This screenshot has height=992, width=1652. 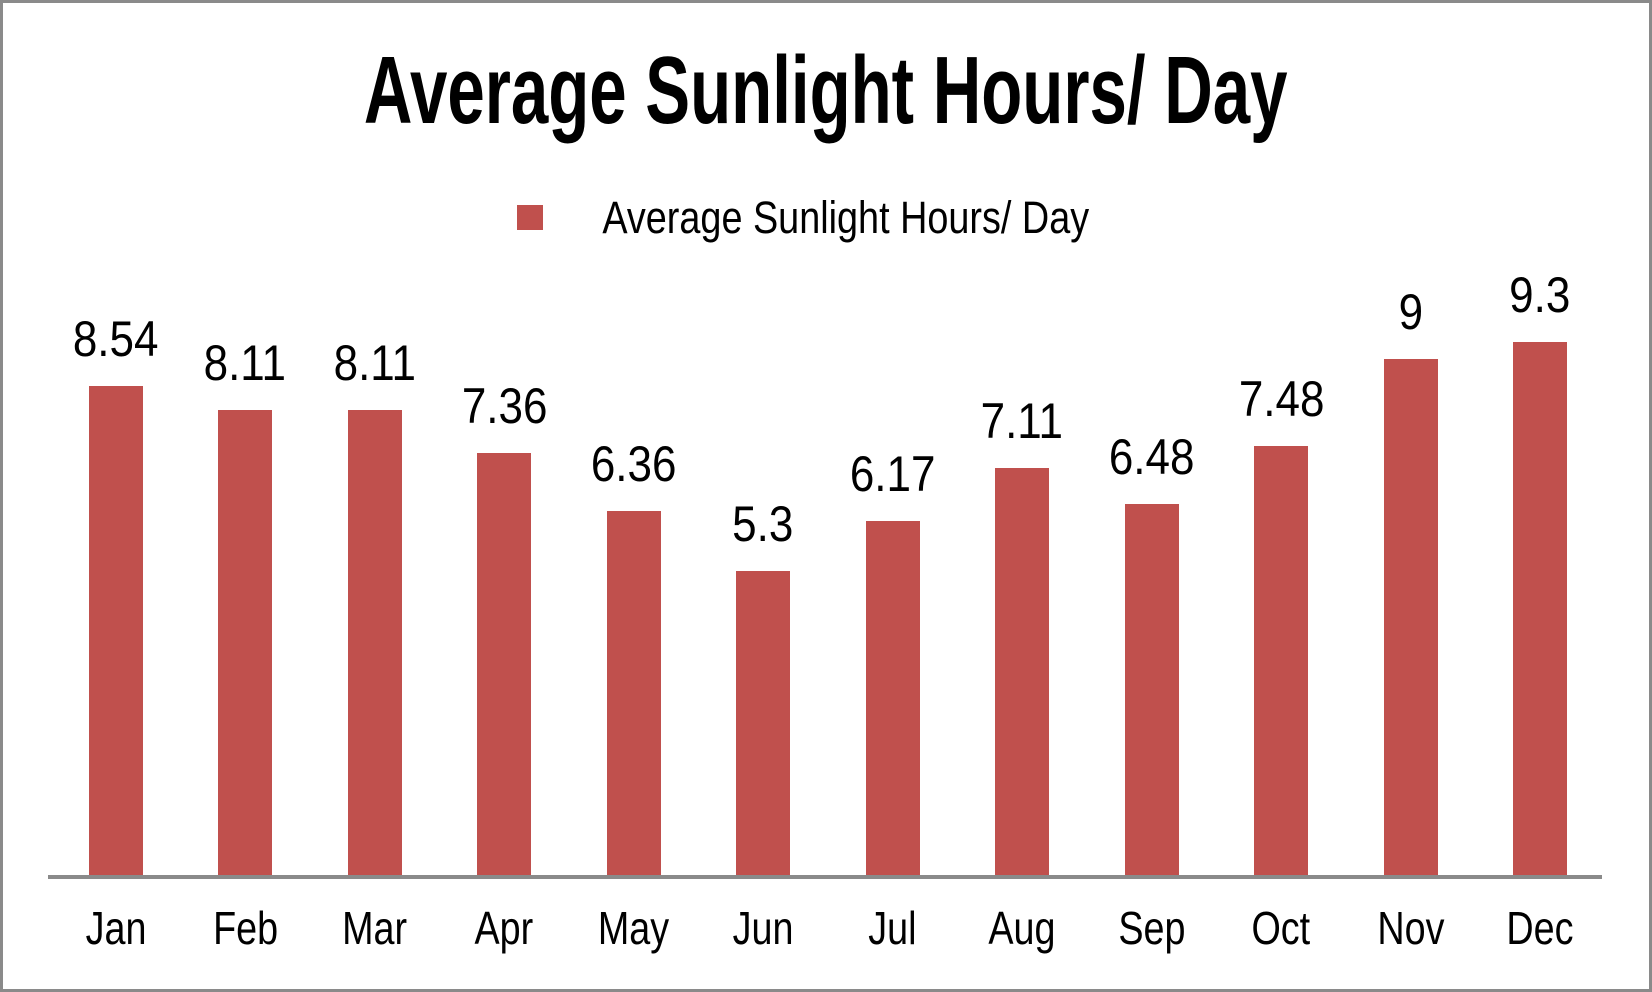 What do you see at coordinates (504, 406) in the screenshot?
I see `bar-value-label: 7.36` at bounding box center [504, 406].